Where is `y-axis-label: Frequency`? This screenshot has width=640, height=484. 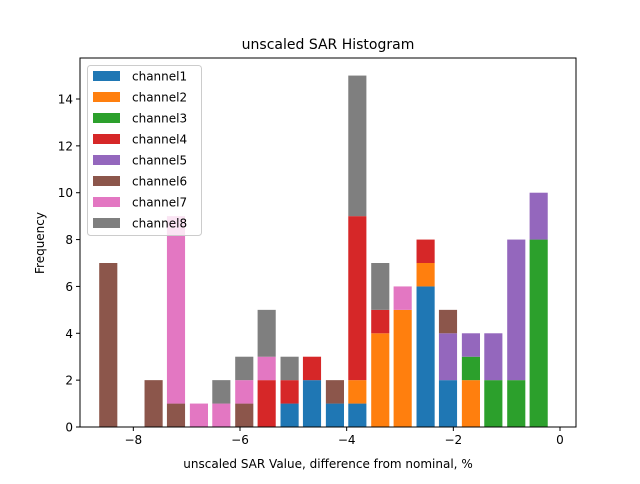 y-axis-label: Frequency is located at coordinates (40, 243).